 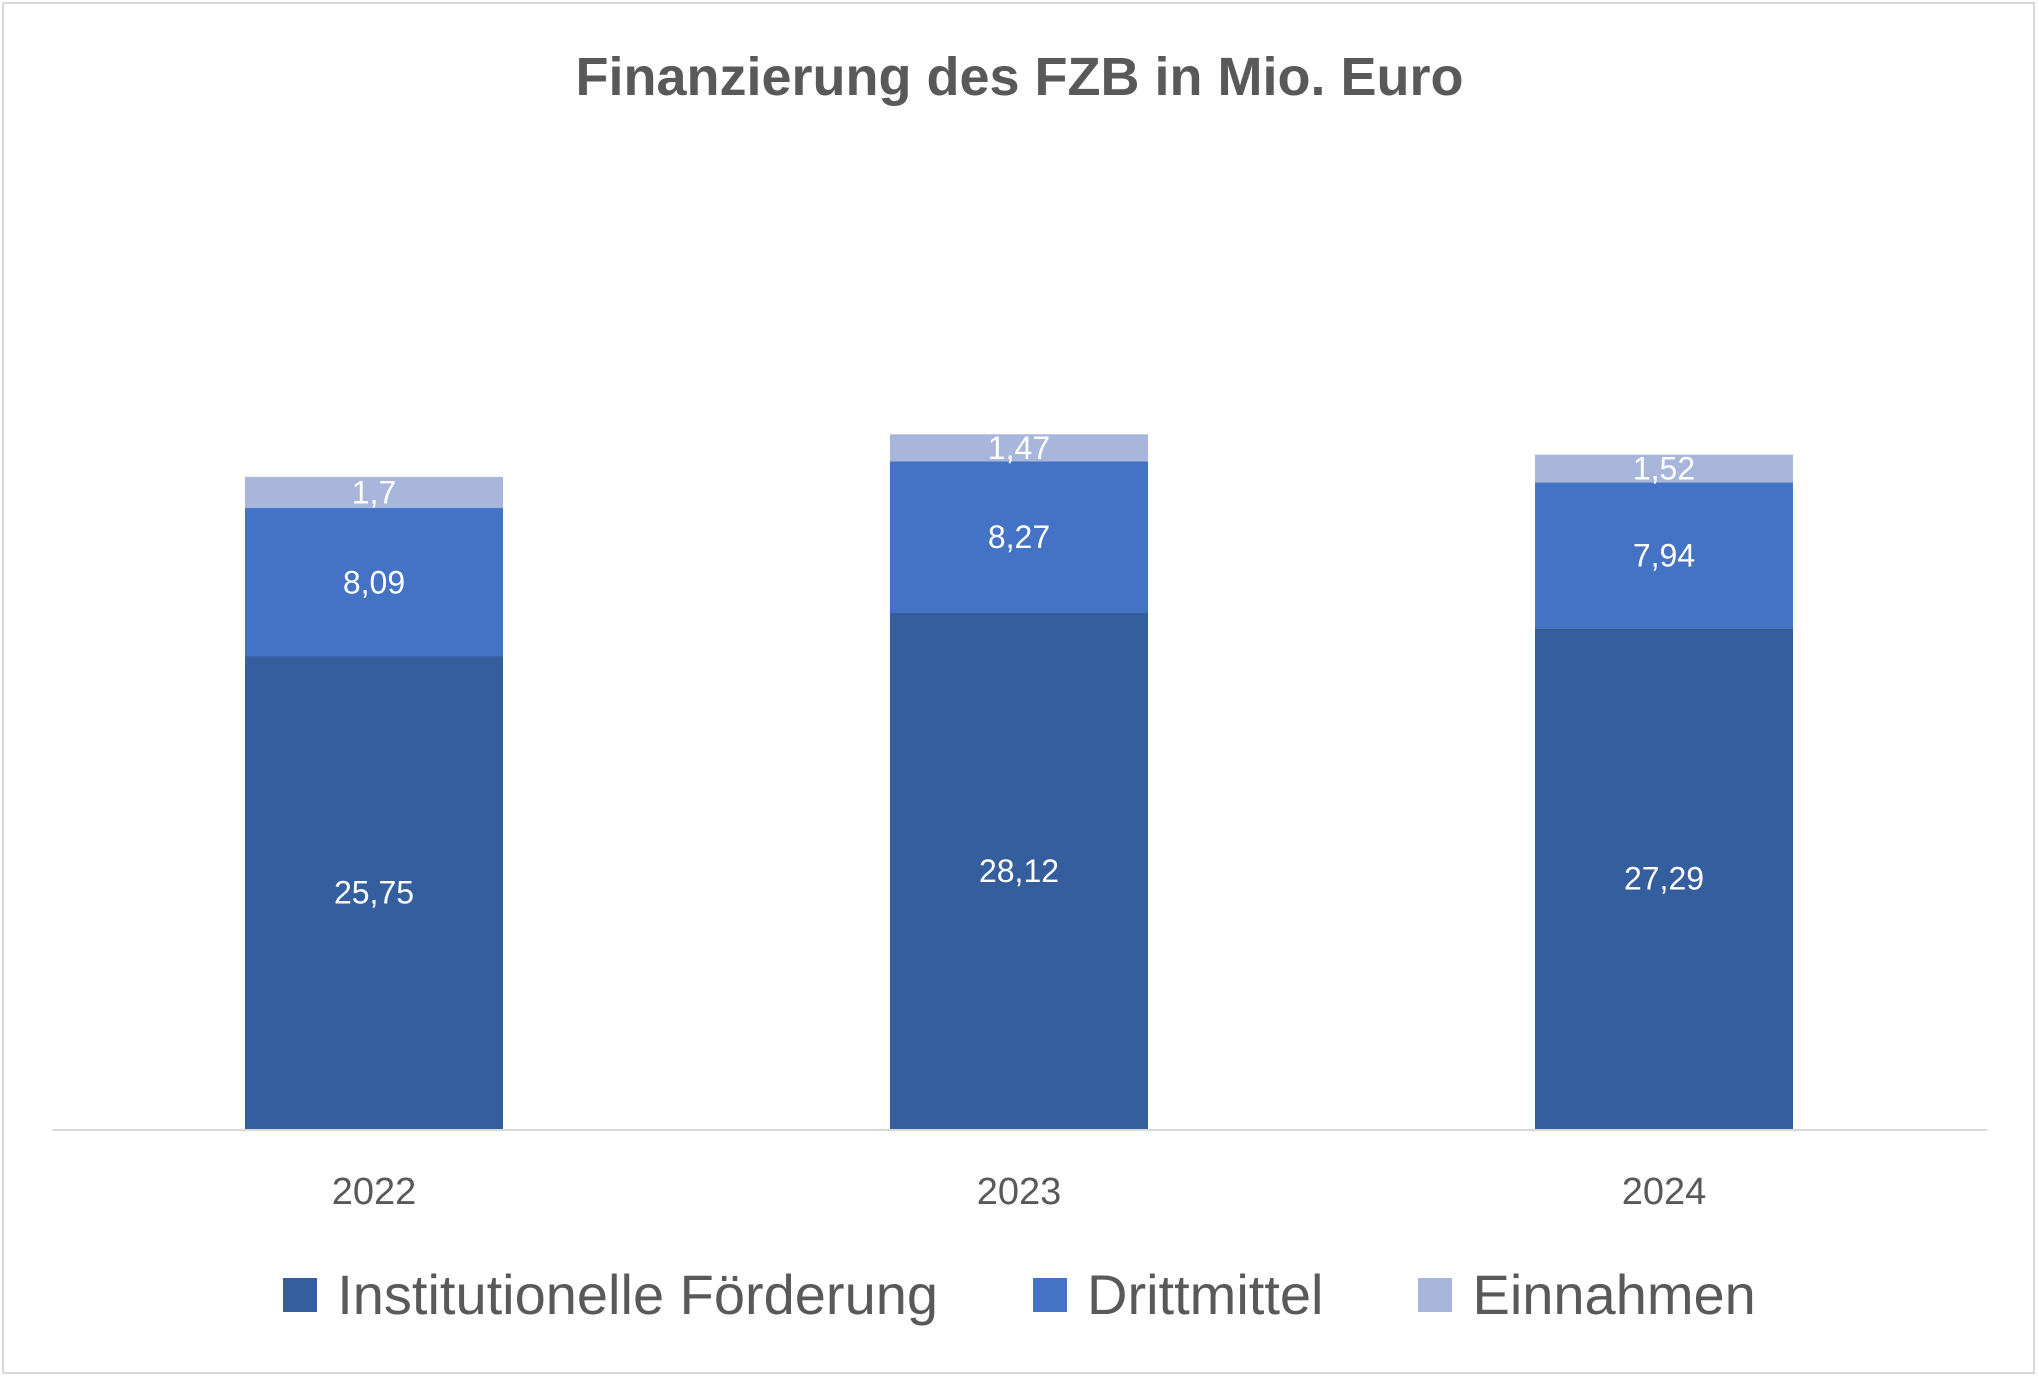 I want to click on bar-institutionelle-foerderung-2024, so click(x=1664, y=878).